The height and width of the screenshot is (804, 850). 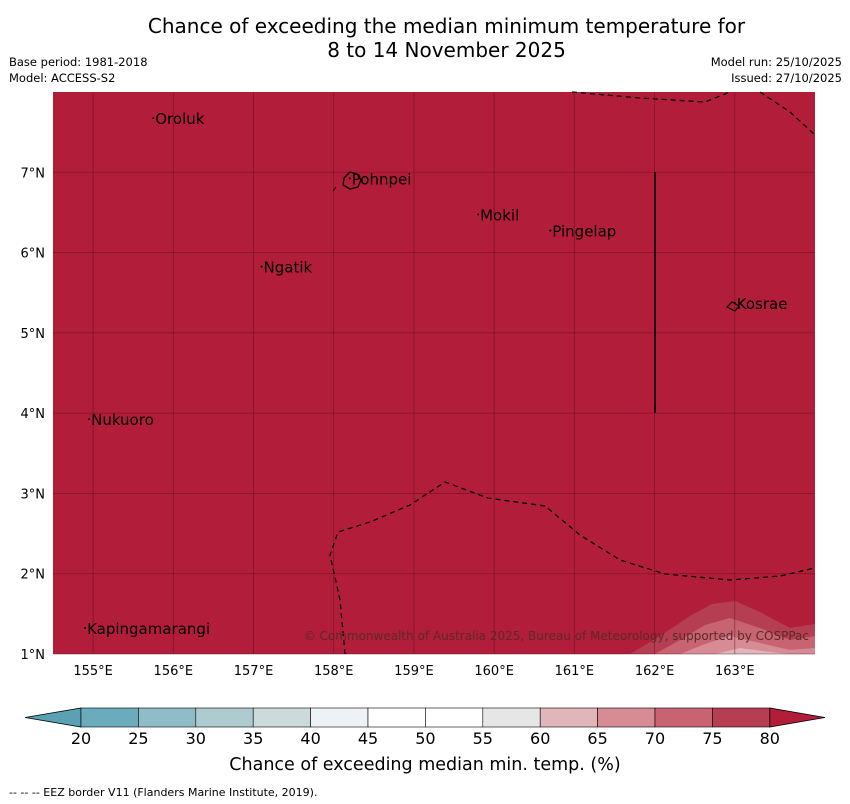 I want to click on x-tick-label: 159°E, so click(x=414, y=671).